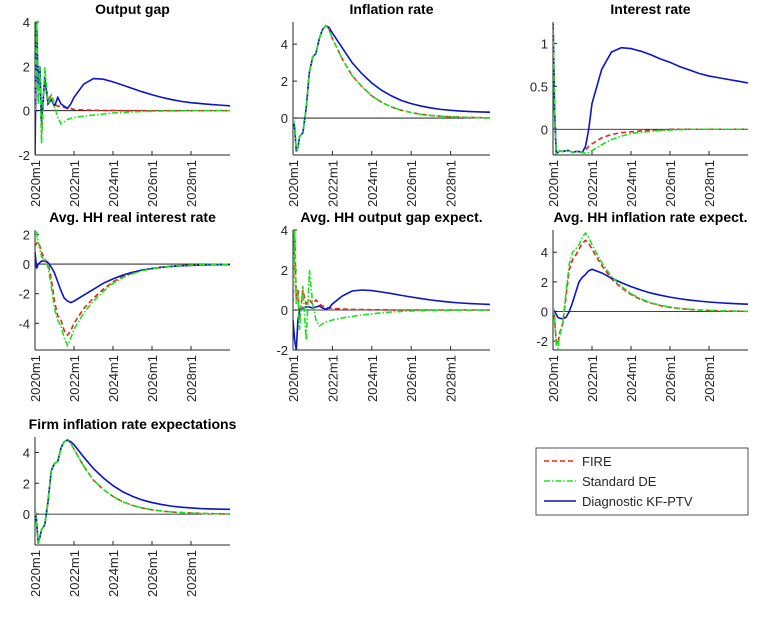 The height and width of the screenshot is (622, 760). Describe the element at coordinates (24, 323) in the screenshot. I see `y-tick-label: -4` at that location.